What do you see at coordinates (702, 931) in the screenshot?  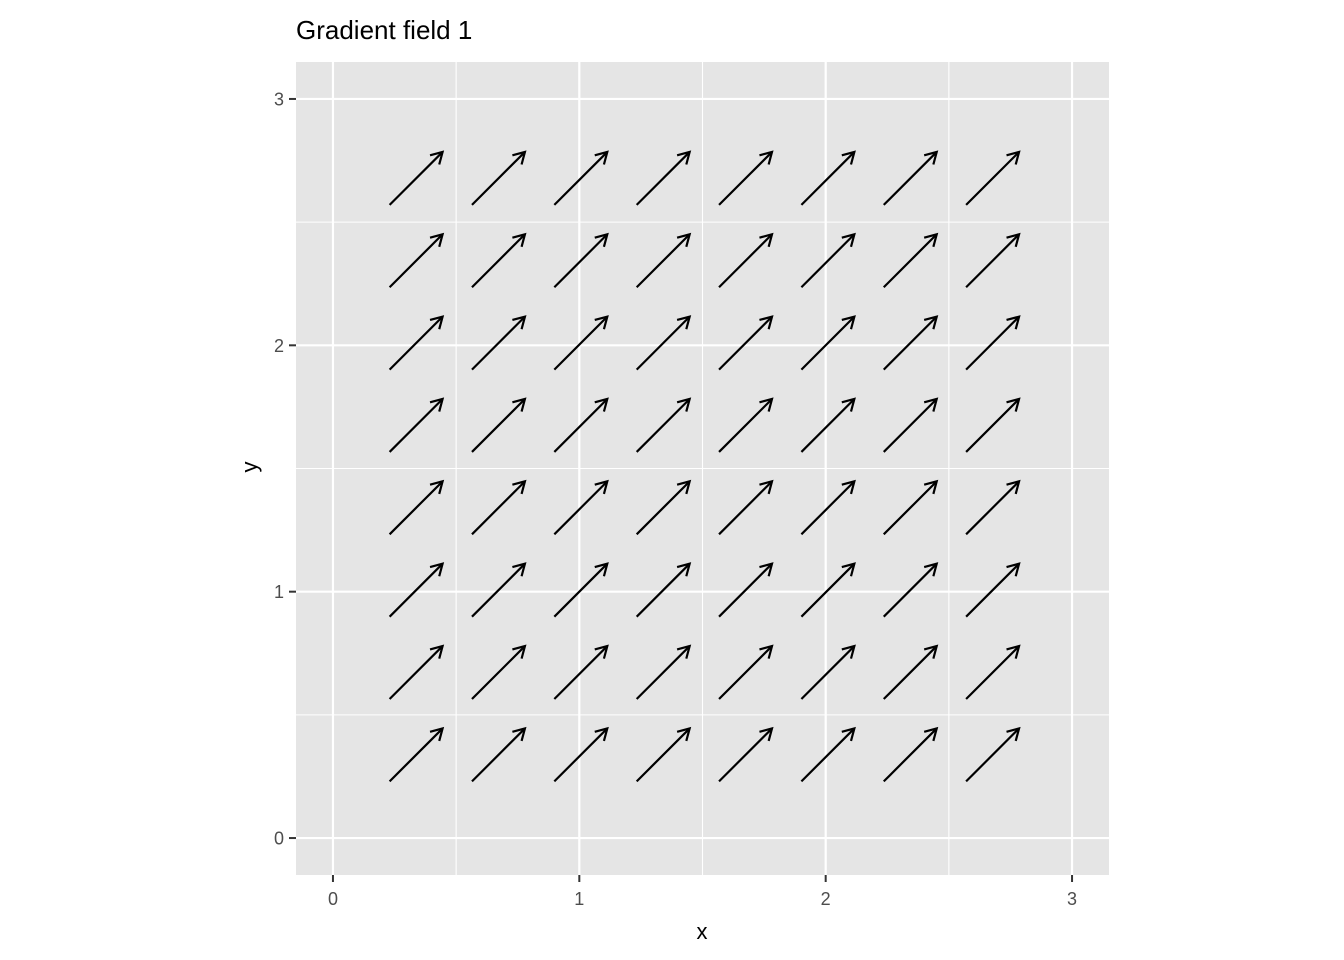 I see `x-axis-label: x` at bounding box center [702, 931].